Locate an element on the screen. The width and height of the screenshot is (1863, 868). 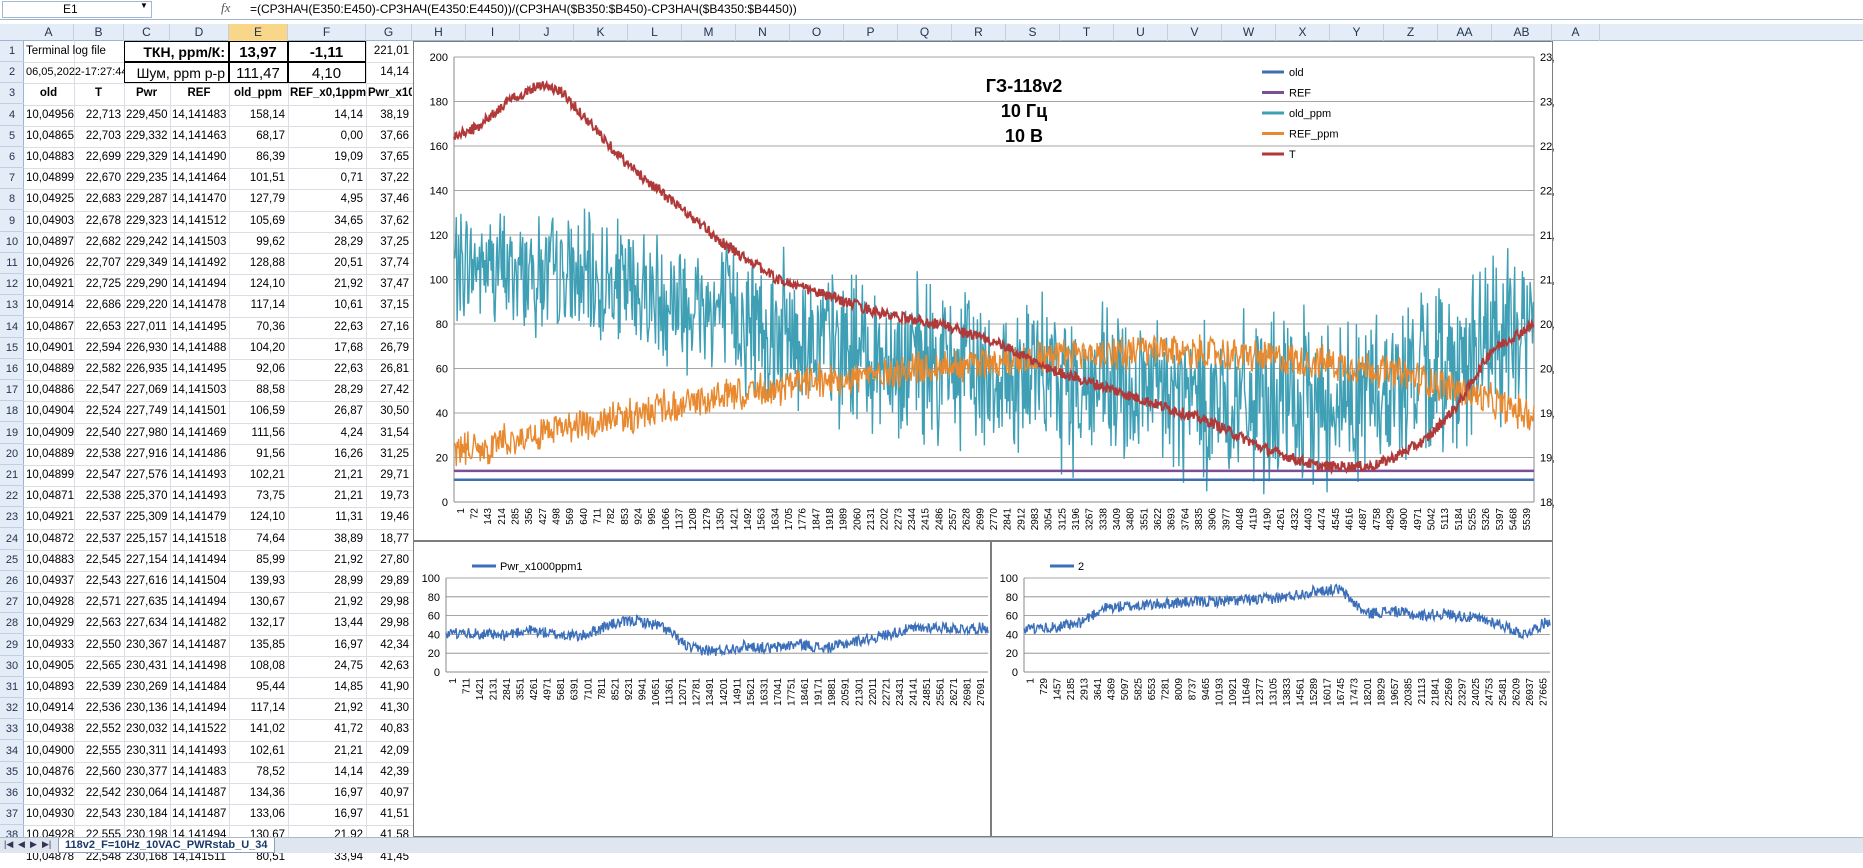
table-cell: 117,14 is located at coordinates (267, 708).